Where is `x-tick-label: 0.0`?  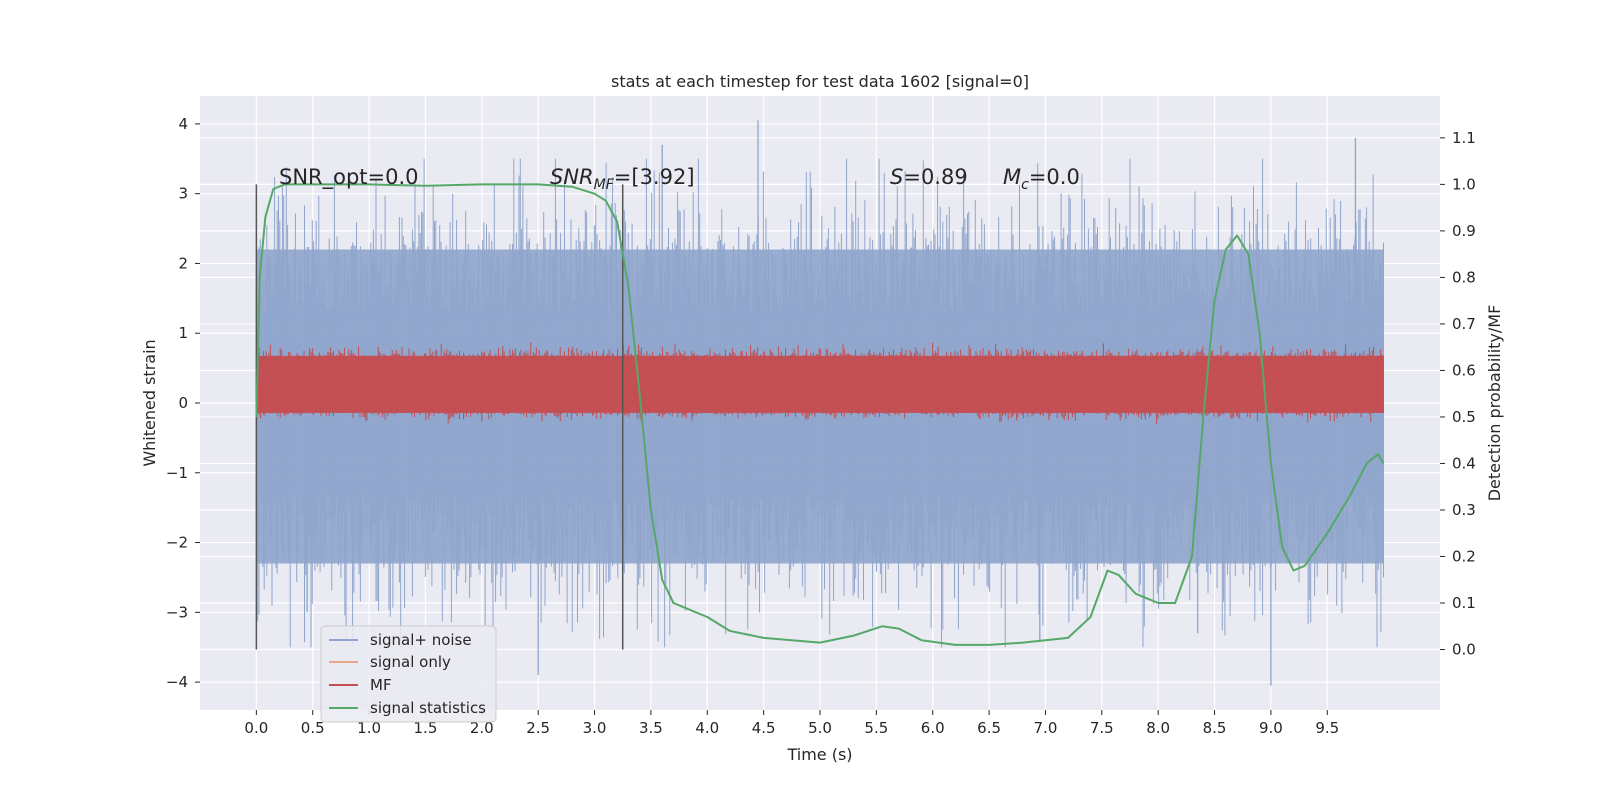
x-tick-label: 0.0 is located at coordinates (256, 728).